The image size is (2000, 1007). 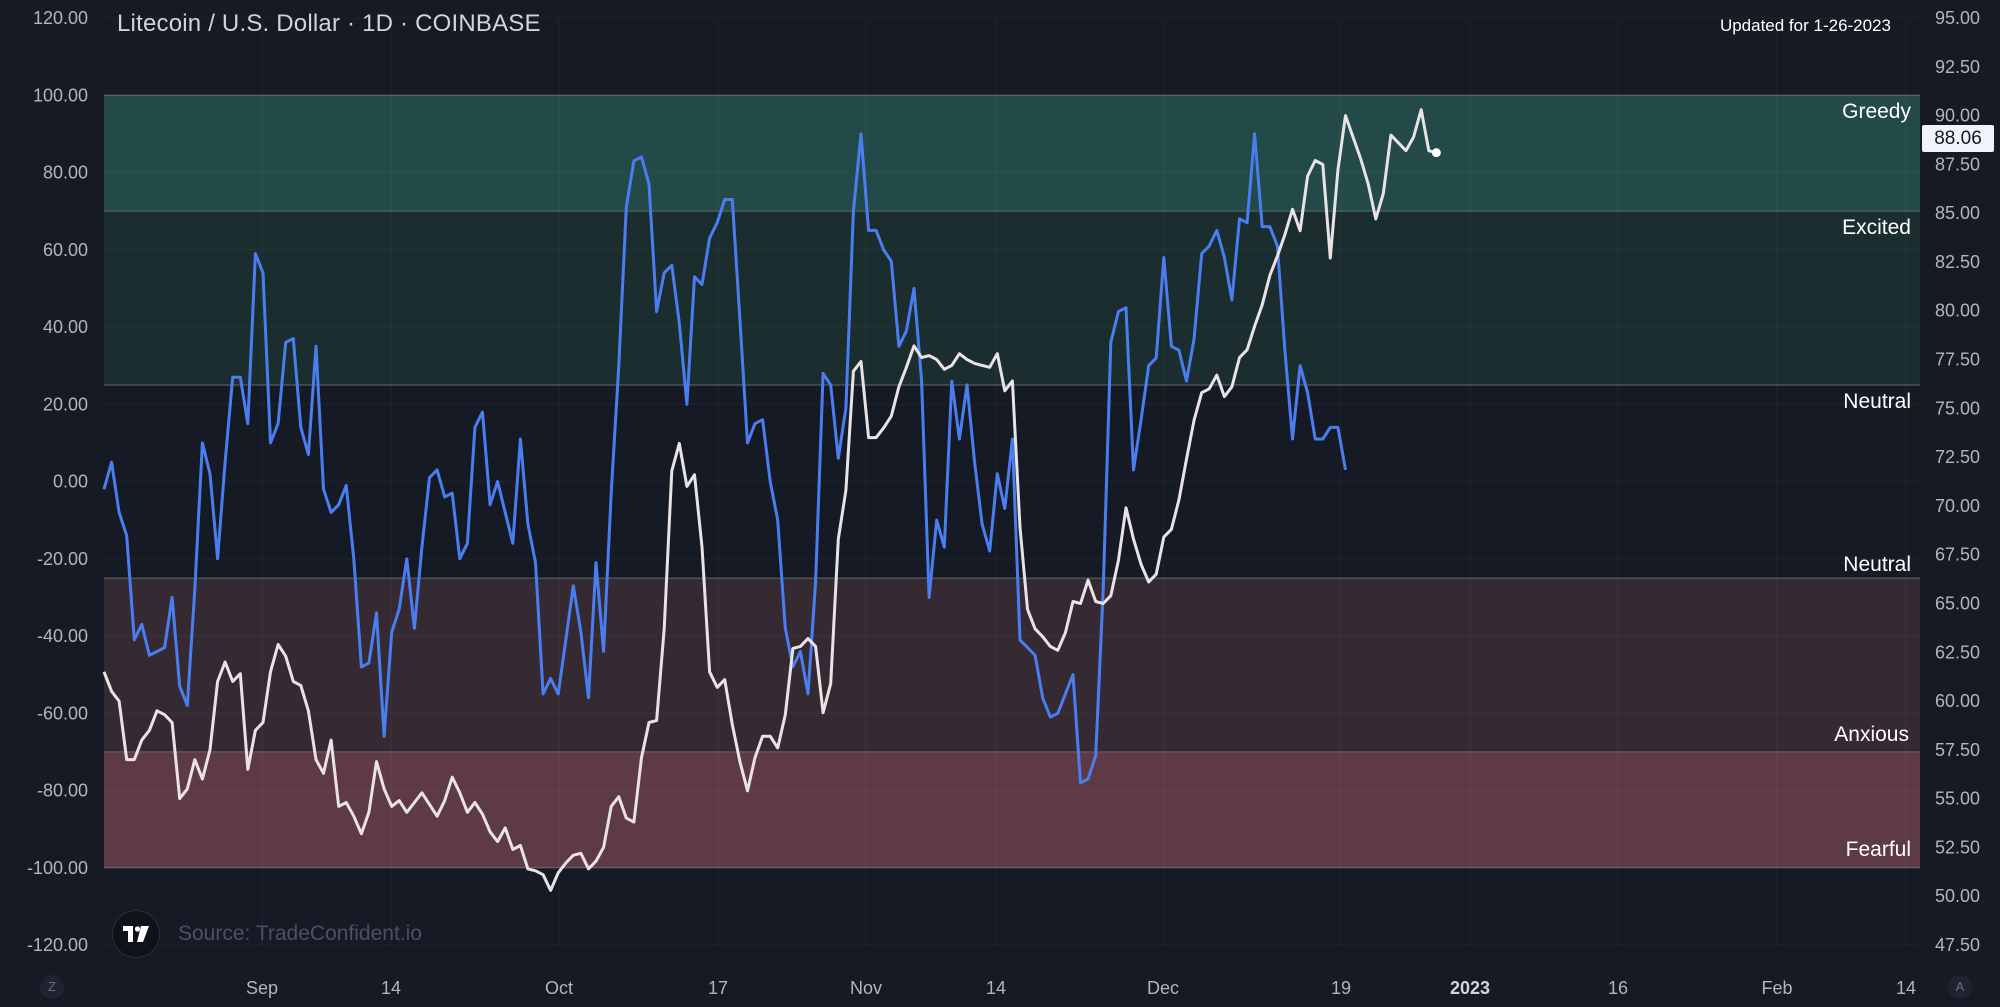 I want to click on updated-date: Updated for 1-26-2023, so click(x=1805, y=25).